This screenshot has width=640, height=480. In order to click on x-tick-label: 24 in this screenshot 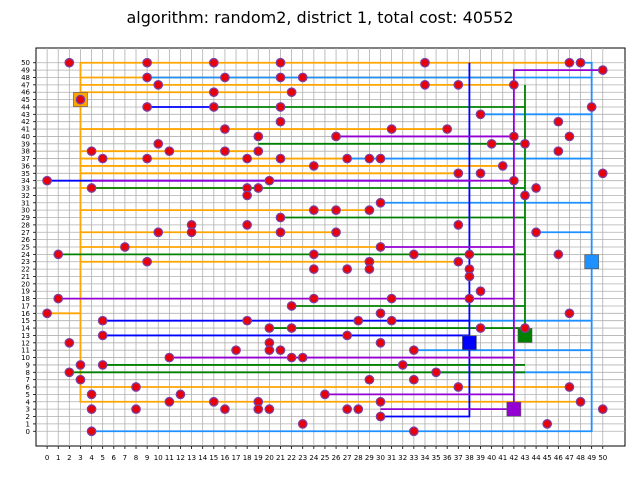, I will do `click(313, 458)`.